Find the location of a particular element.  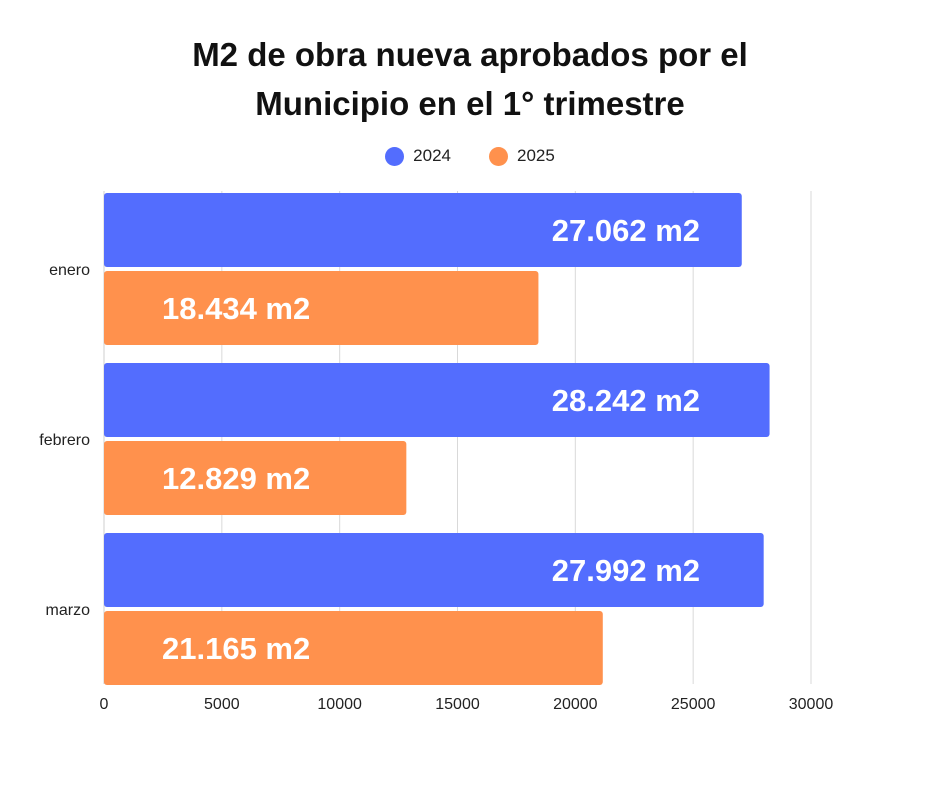

bar-marzo-2024 is located at coordinates (434, 570).